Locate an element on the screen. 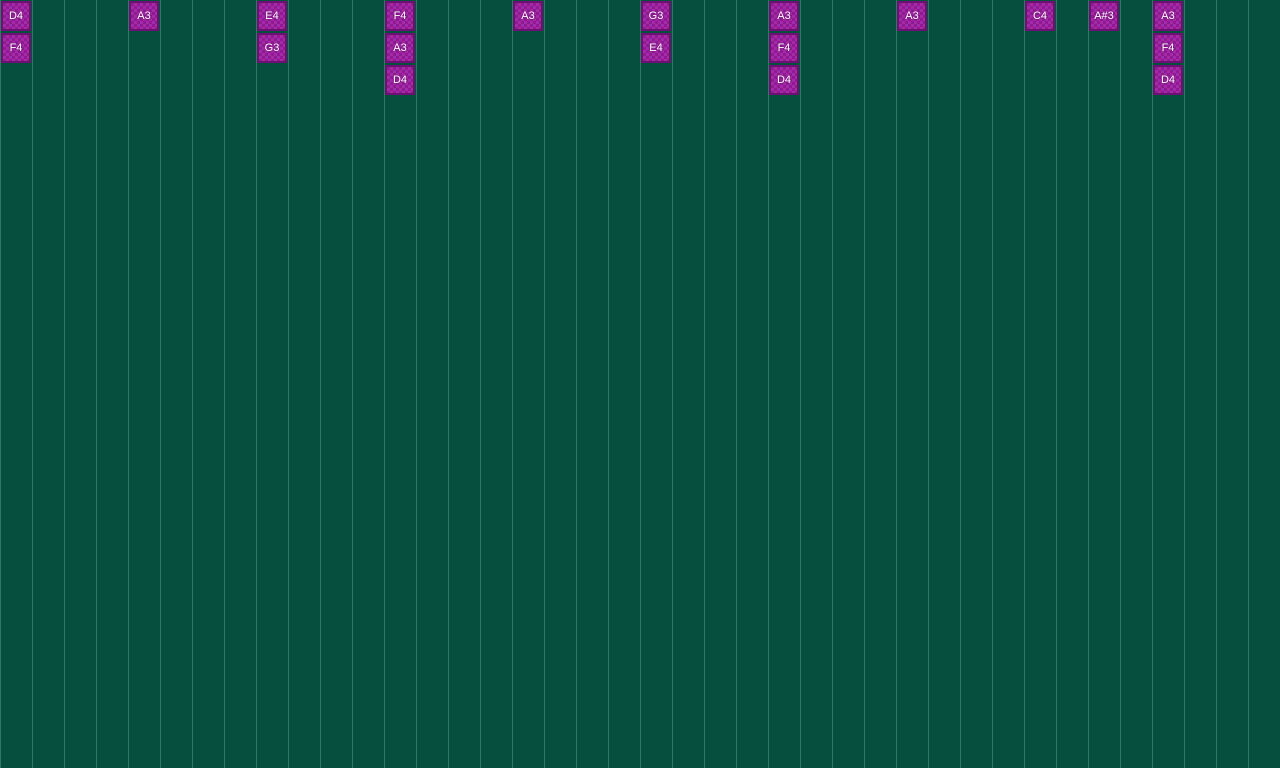 The image size is (1280, 768). note-block: C4 is located at coordinates (1040, 16).